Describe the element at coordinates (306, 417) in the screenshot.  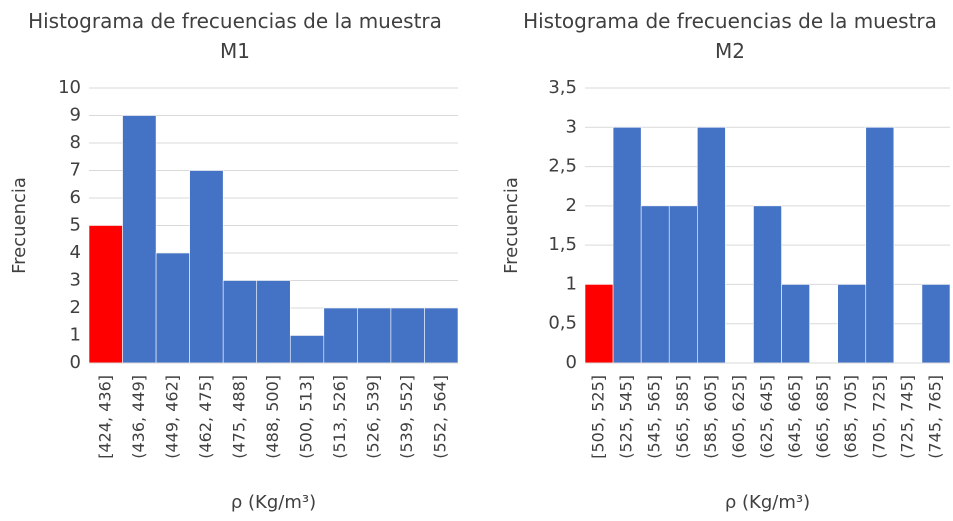
I see `x-tick-label: (500, 513]` at that location.